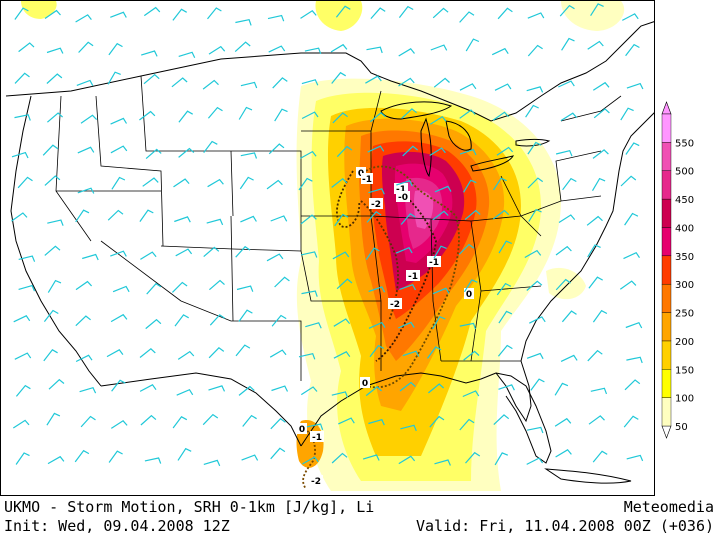 The width and height of the screenshot is (720, 540). Describe the element at coordinates (684, 200) in the screenshot. I see `legend-tick-label: 450` at that location.